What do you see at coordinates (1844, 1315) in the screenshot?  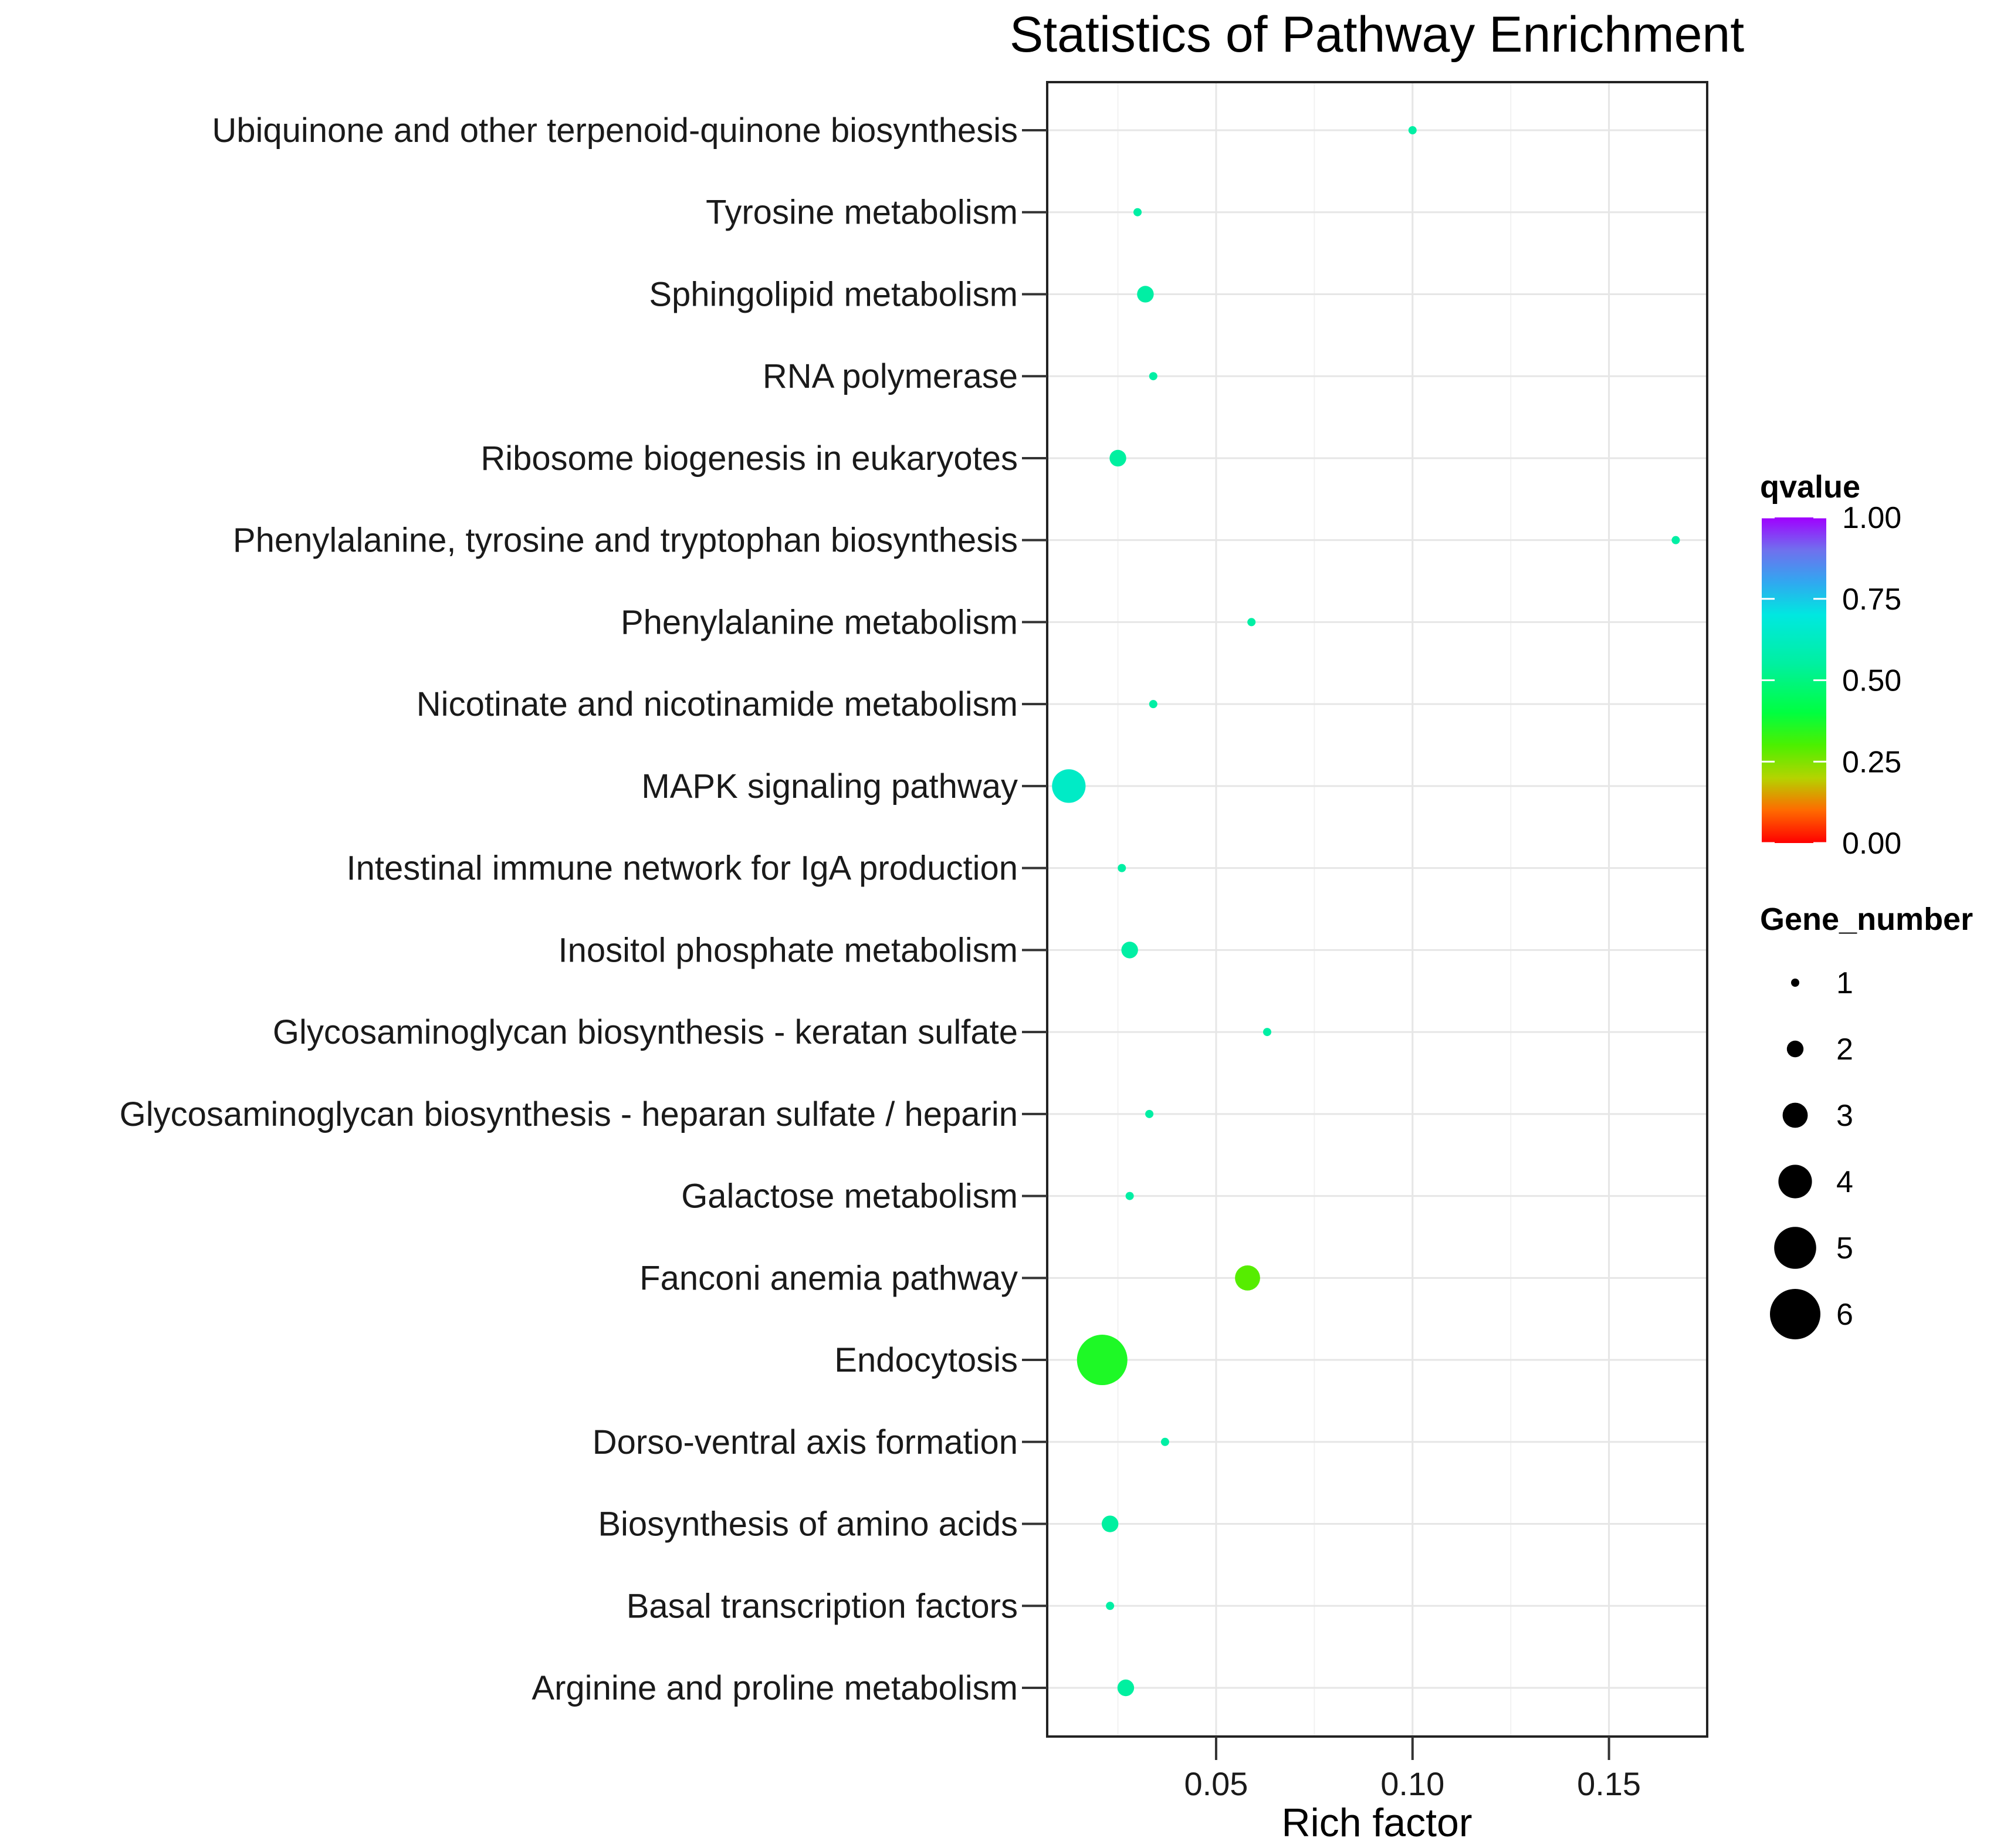 I see `gene-number-key-label: 6` at bounding box center [1844, 1315].